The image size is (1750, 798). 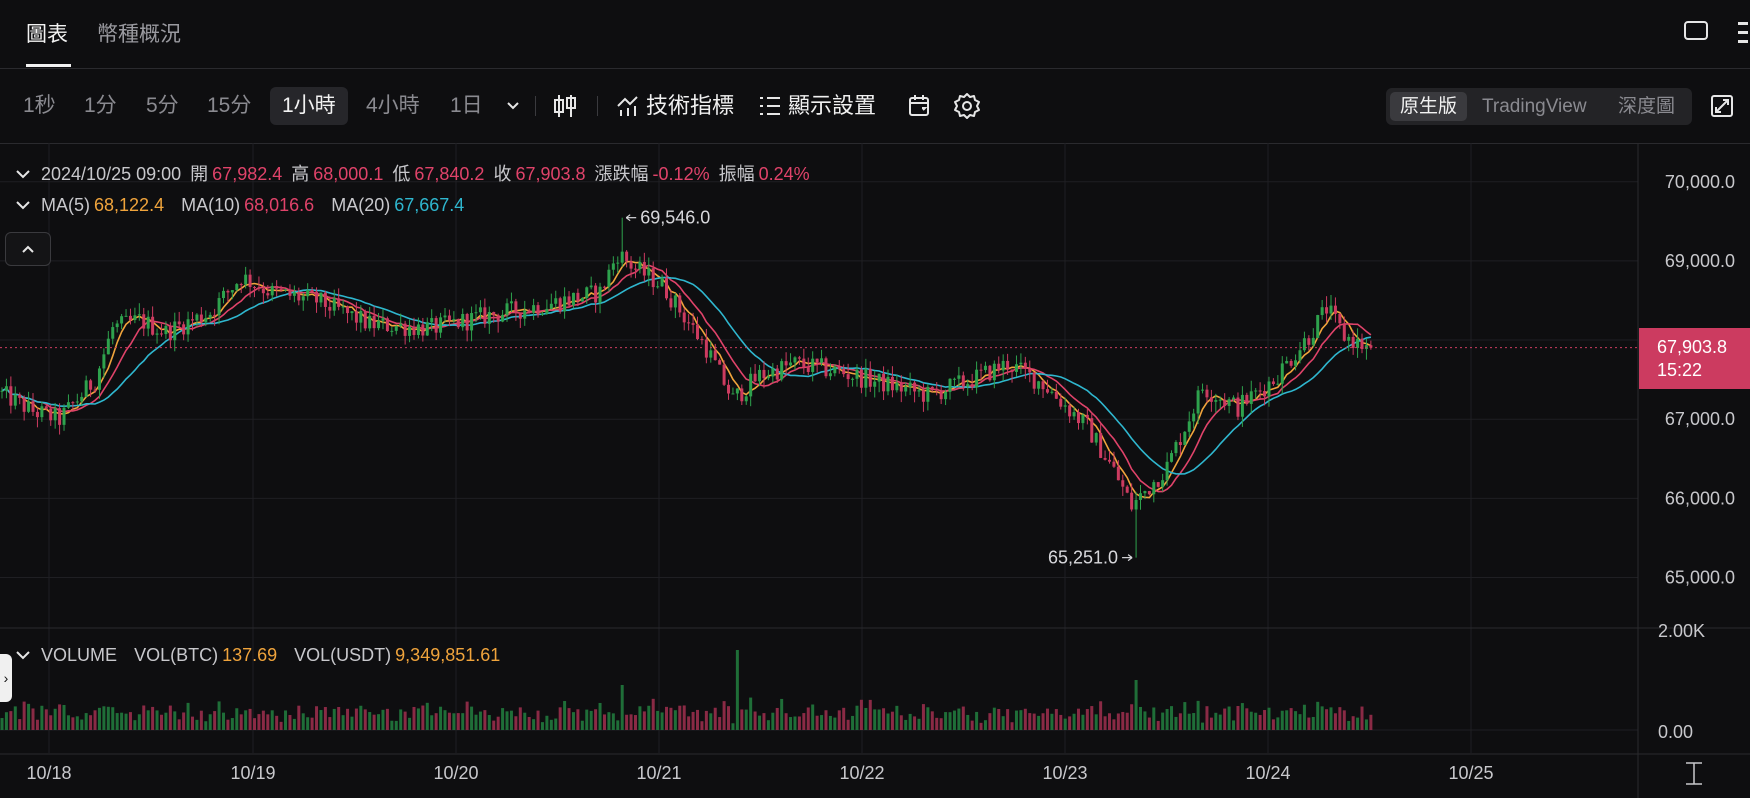 I want to click on indicators-button: 技術指標, so click(x=675, y=106).